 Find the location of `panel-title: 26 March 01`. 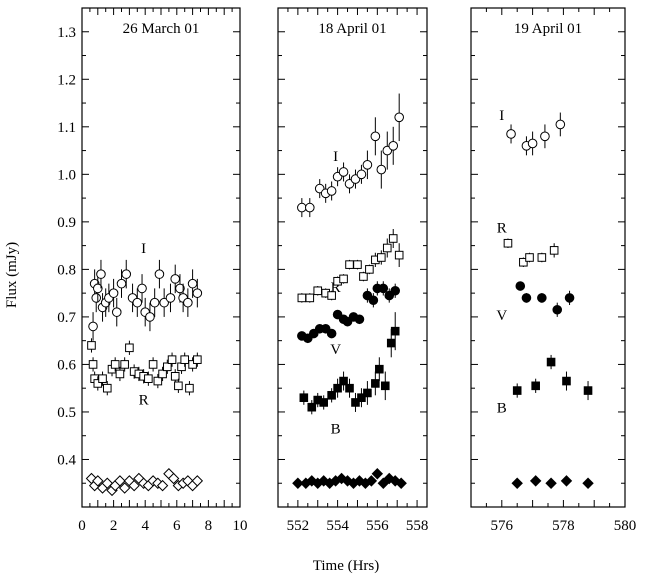

panel-title: 26 March 01 is located at coordinates (161, 29).